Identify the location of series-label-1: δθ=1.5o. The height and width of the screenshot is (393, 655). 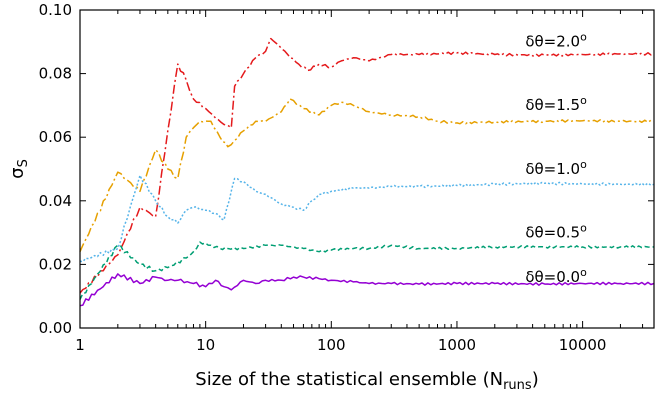
(556, 104).